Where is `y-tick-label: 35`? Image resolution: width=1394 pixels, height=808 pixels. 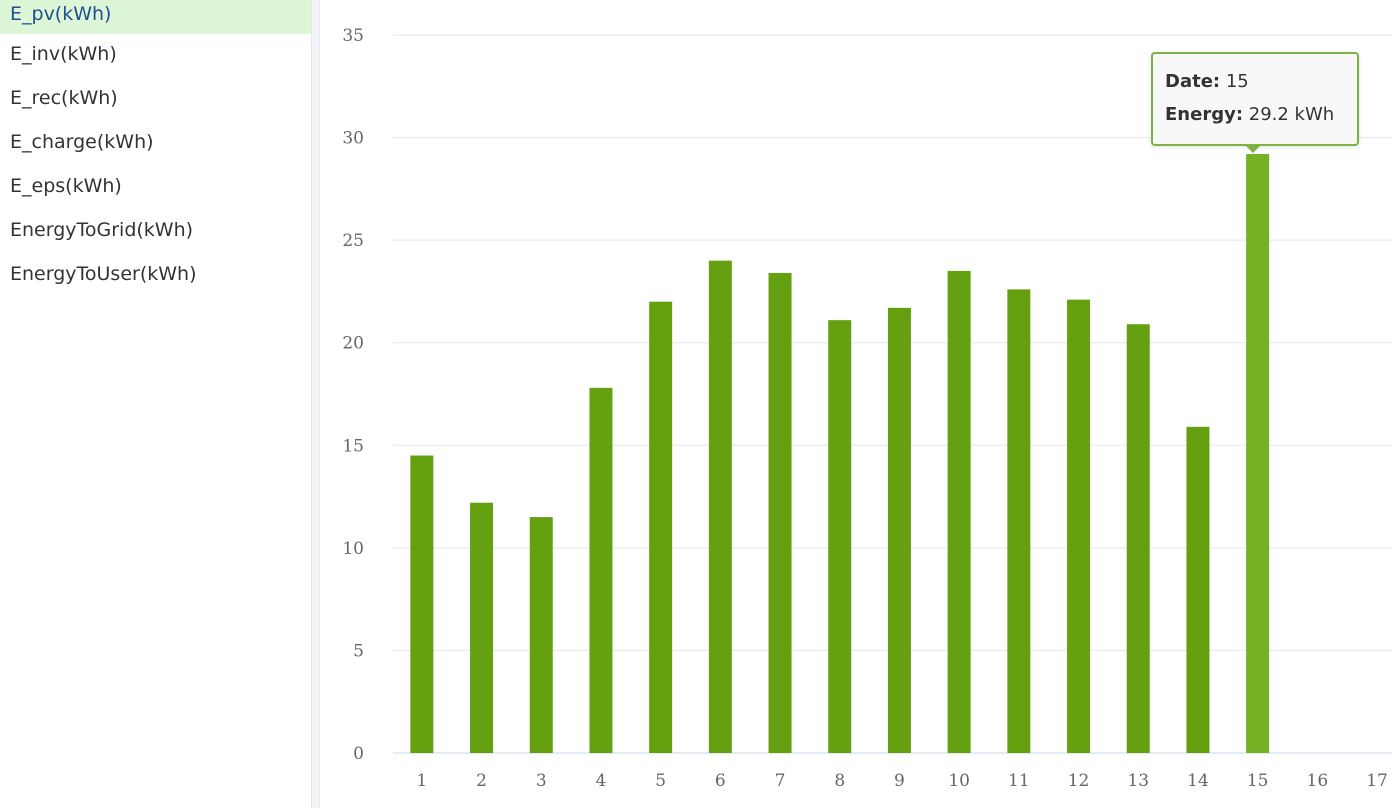 y-tick-label: 35 is located at coordinates (353, 36).